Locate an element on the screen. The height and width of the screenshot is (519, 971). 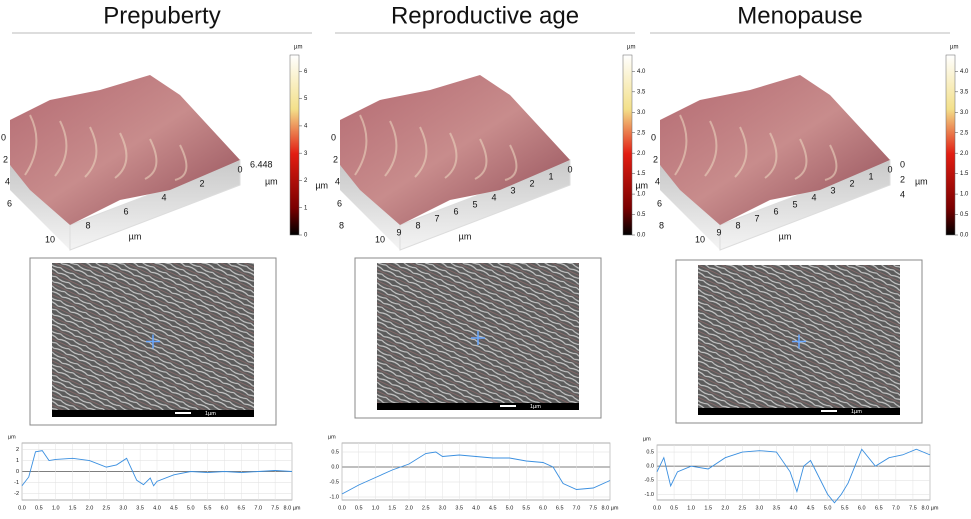
surface-axis-label: 1 is located at coordinates (550, 176).